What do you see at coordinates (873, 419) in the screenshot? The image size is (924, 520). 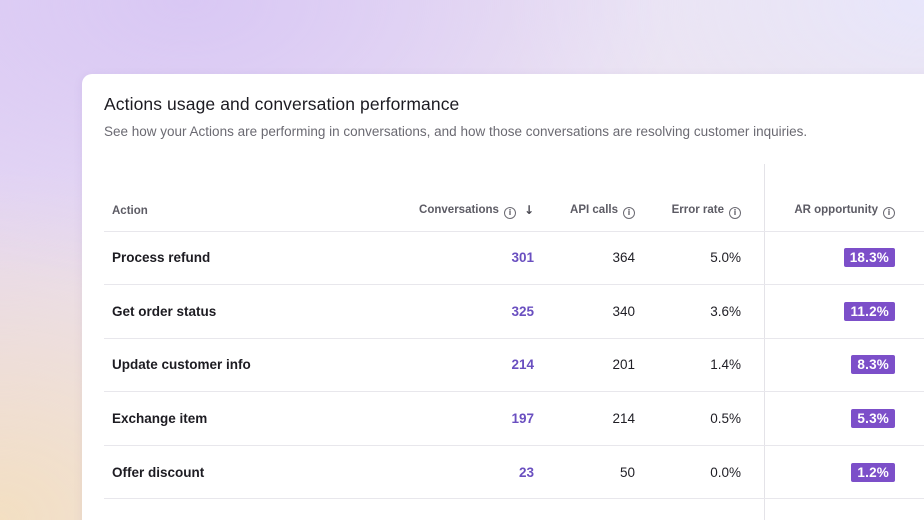 I see `ar-opportunity-badge: 5.3%` at bounding box center [873, 419].